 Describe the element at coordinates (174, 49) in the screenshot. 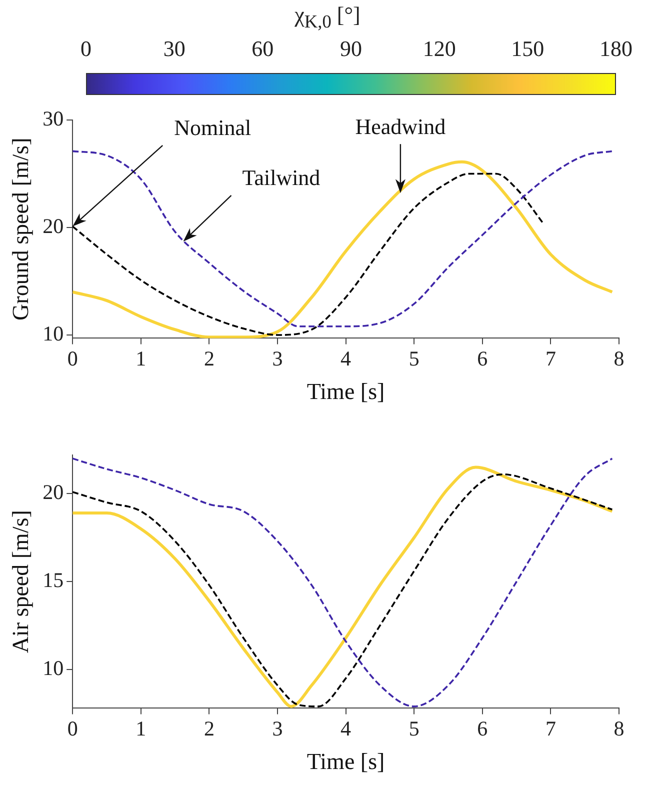

I see `color-bar-label: 30` at that location.